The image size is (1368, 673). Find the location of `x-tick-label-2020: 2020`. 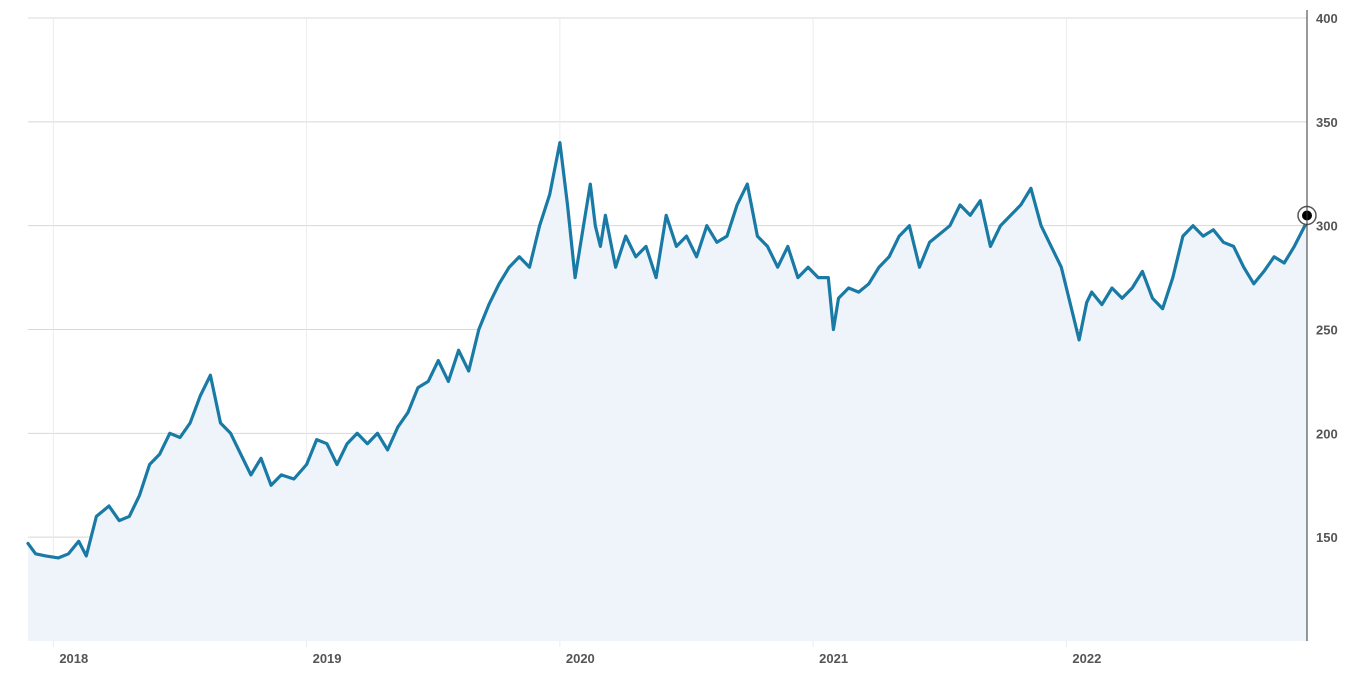

x-tick-label-2020: 2020 is located at coordinates (580, 658).